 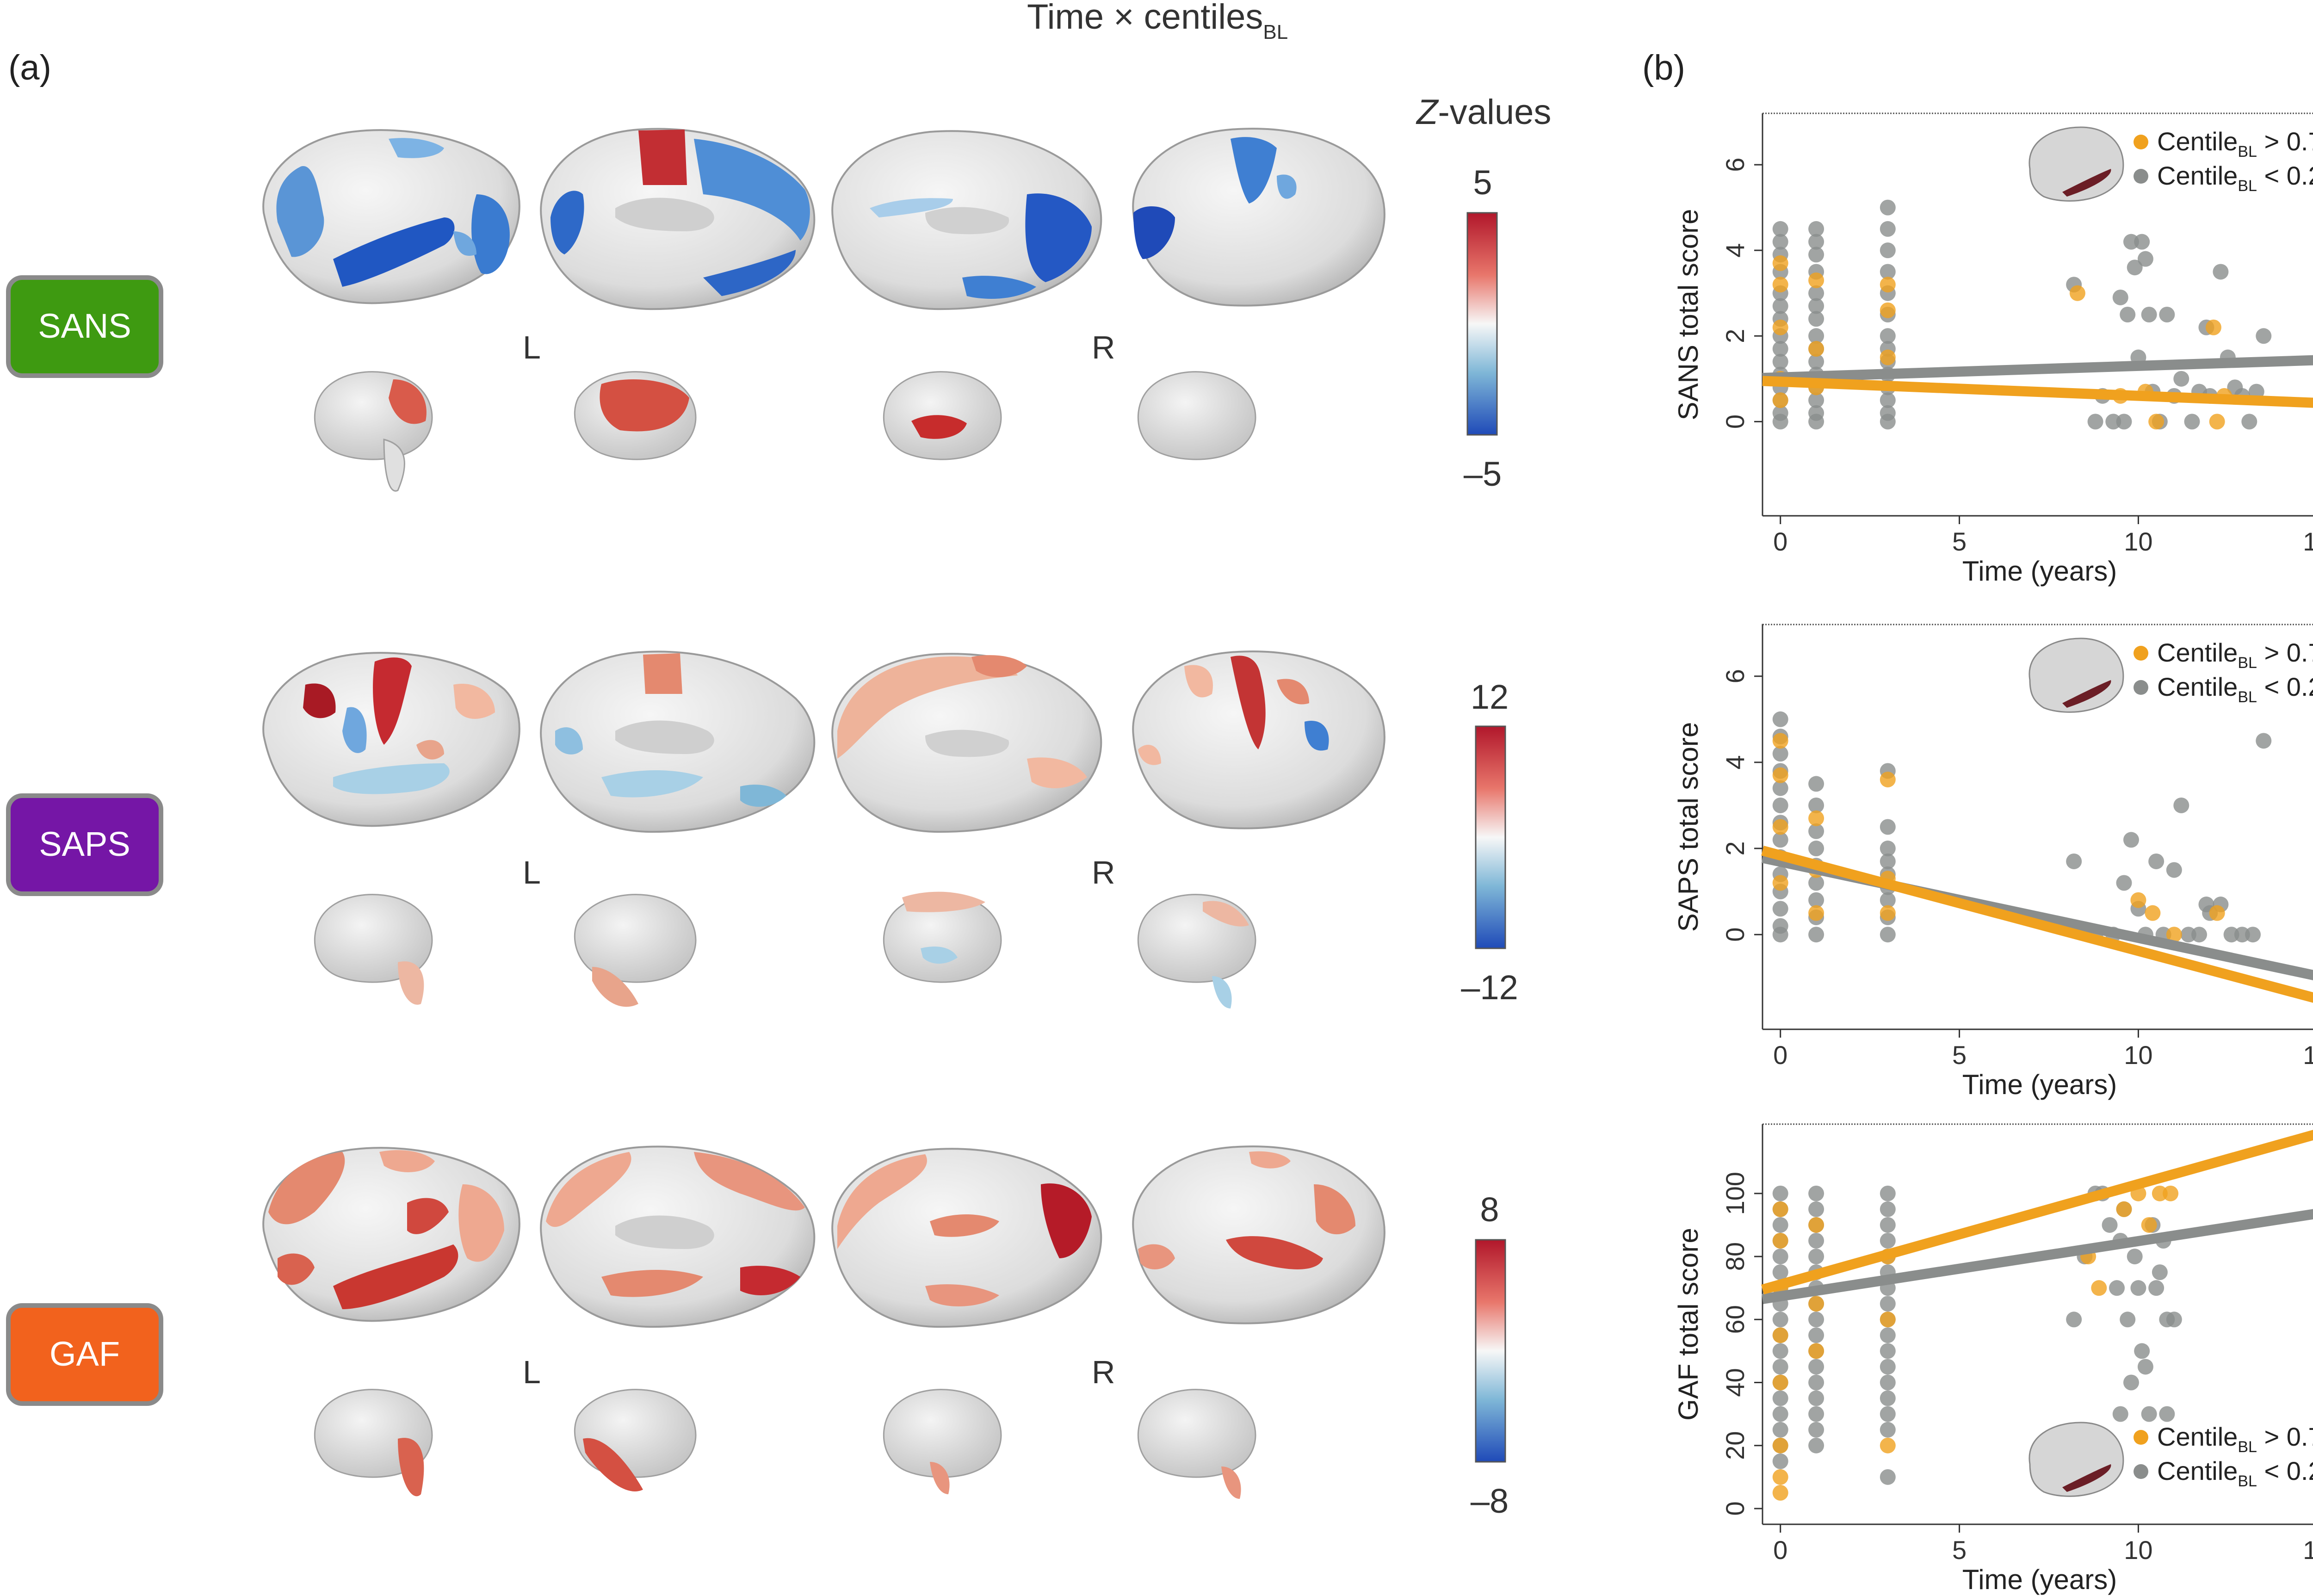 What do you see at coordinates (391, 1234) in the screenshot?
I see `brain-gaf-lateral-left` at bounding box center [391, 1234].